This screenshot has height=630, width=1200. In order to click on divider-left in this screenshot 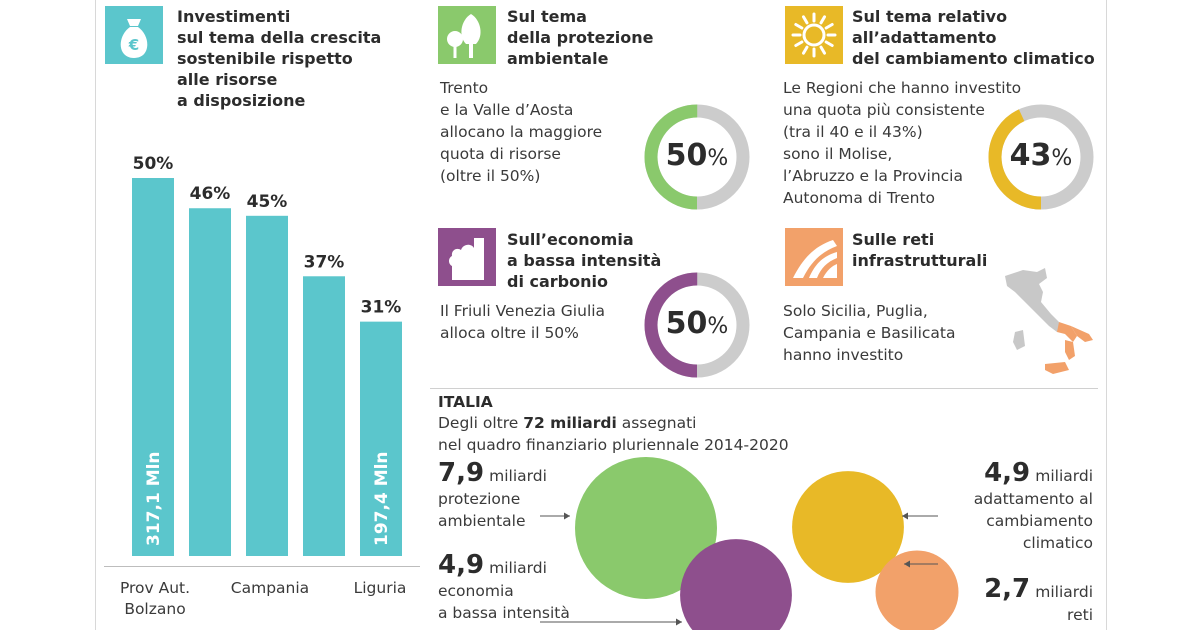, I will do `click(95, 315)`.